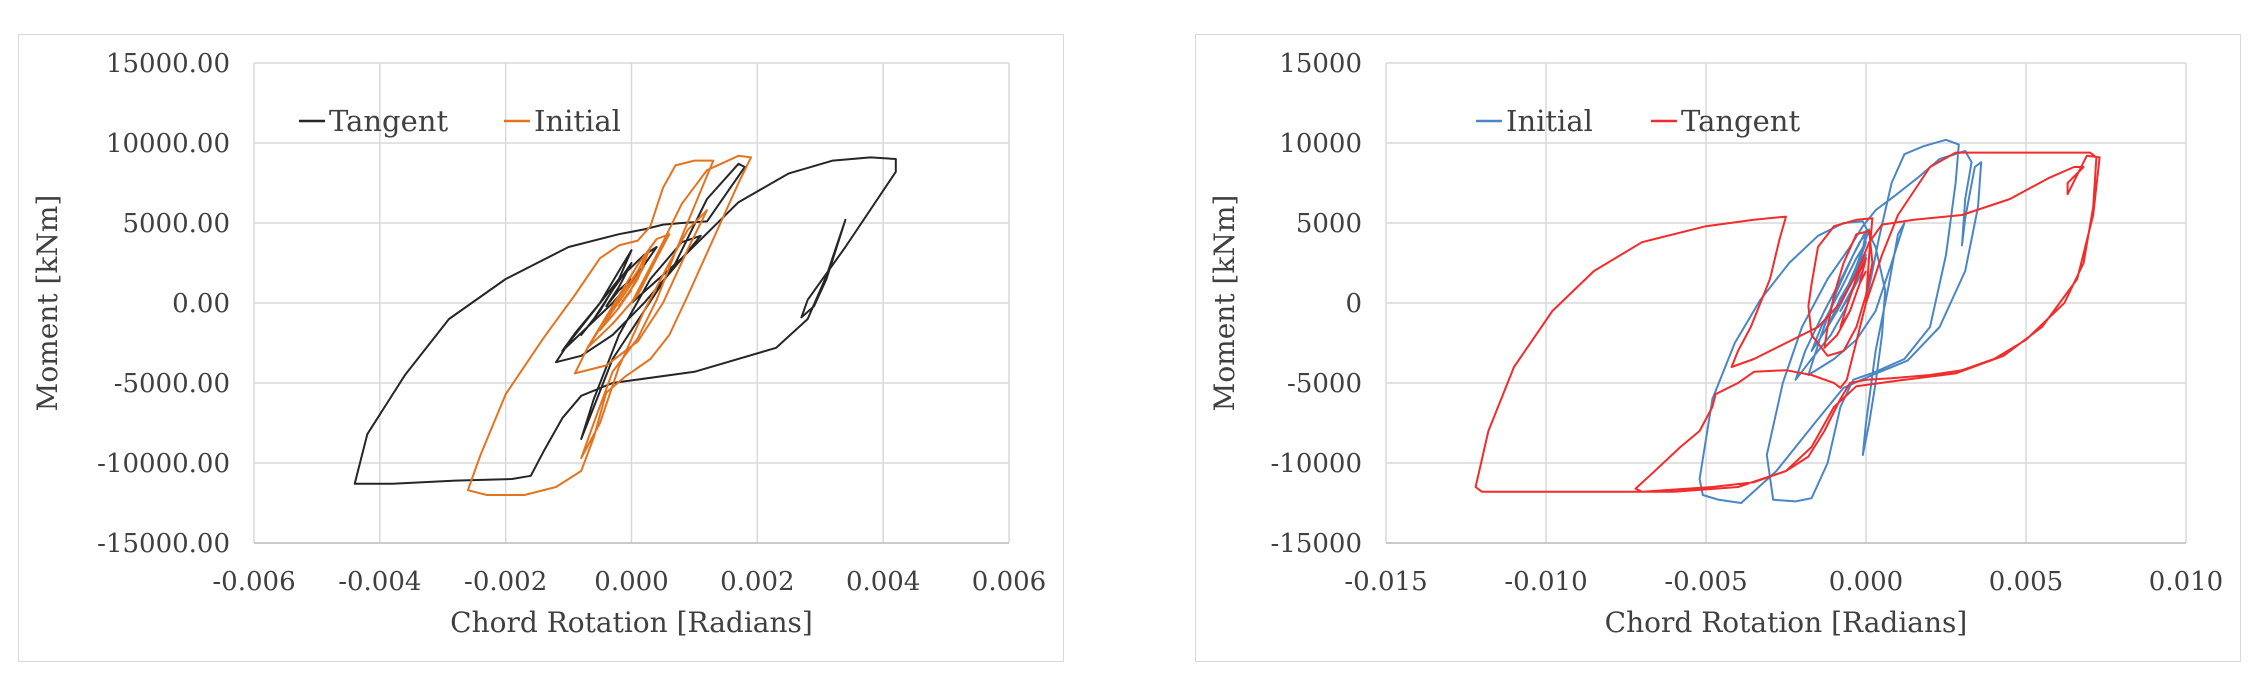 The width and height of the screenshot is (2264, 688). Describe the element at coordinates (2026, 582) in the screenshot. I see `x-tick-label: 0.005` at that location.